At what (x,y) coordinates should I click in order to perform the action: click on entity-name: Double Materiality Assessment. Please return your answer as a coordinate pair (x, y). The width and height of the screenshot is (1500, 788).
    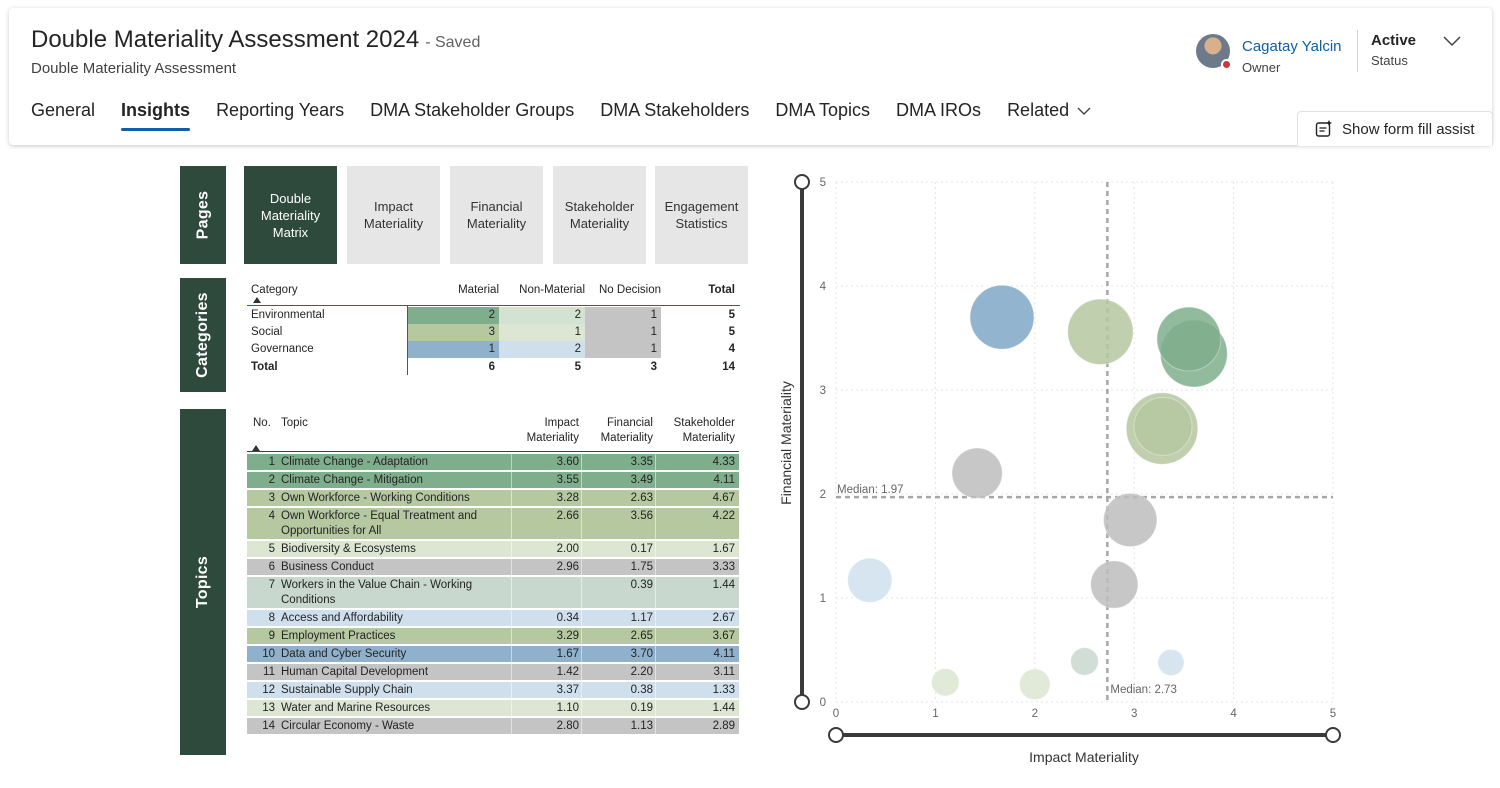
    Looking at the image, I should click on (134, 68).